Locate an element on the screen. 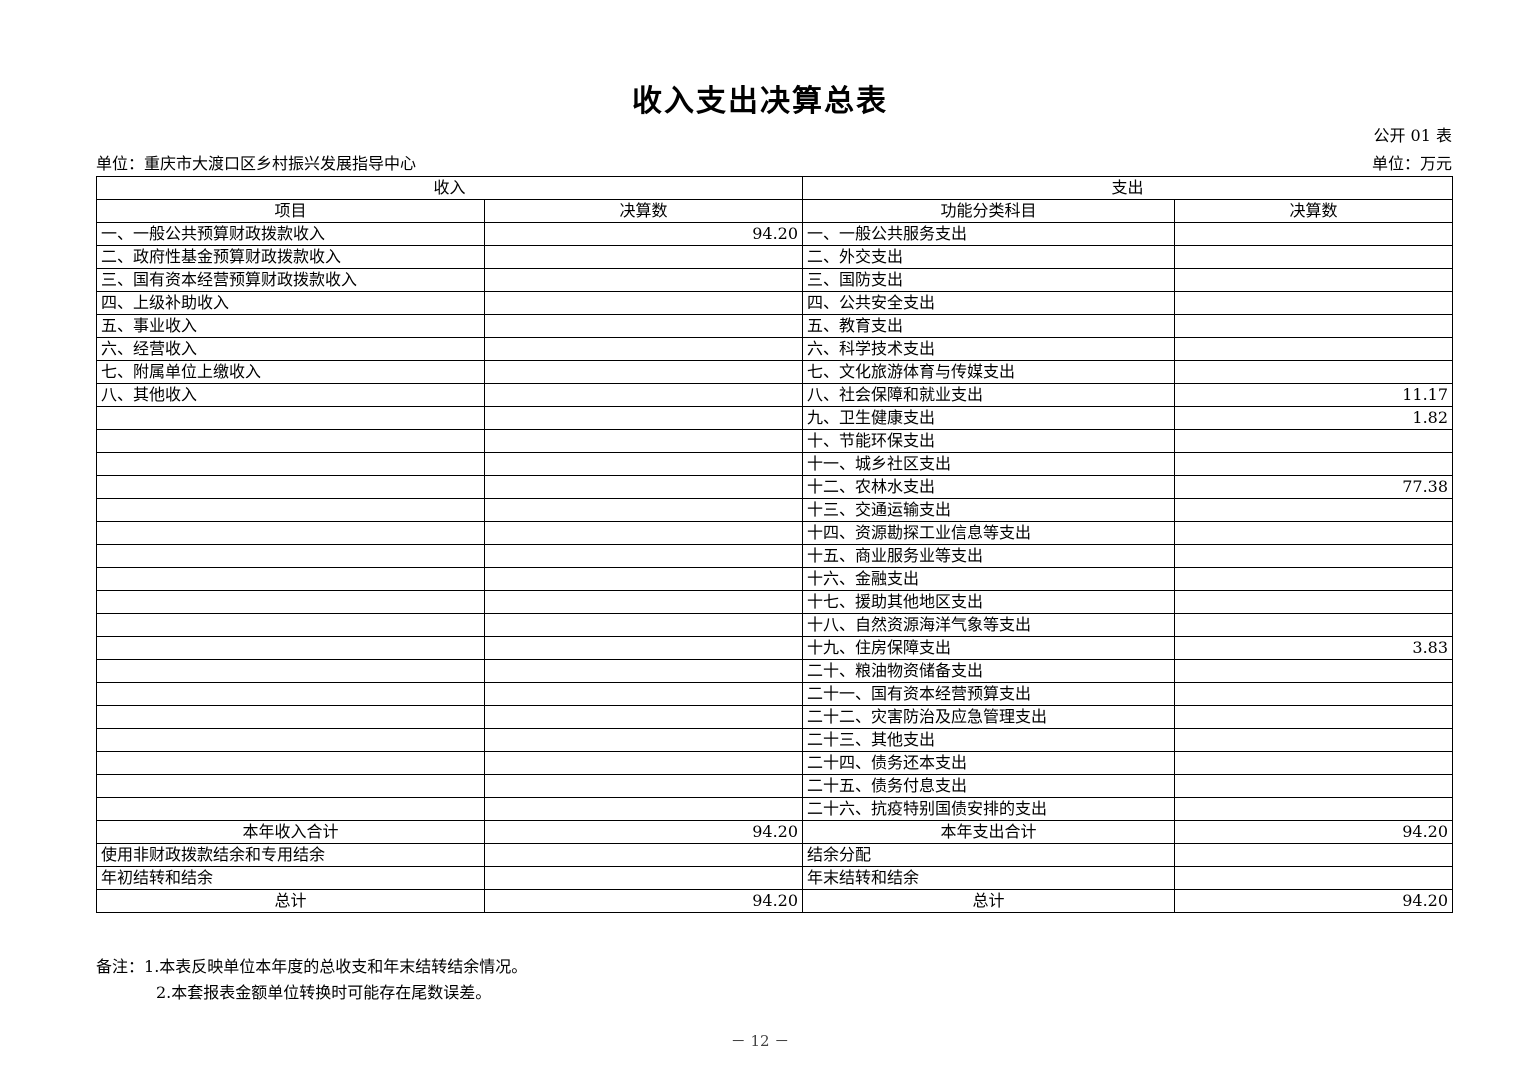 This screenshot has height=1074, width=1520. table-row: 二十、粮油物资储备支出 is located at coordinates (775, 671).